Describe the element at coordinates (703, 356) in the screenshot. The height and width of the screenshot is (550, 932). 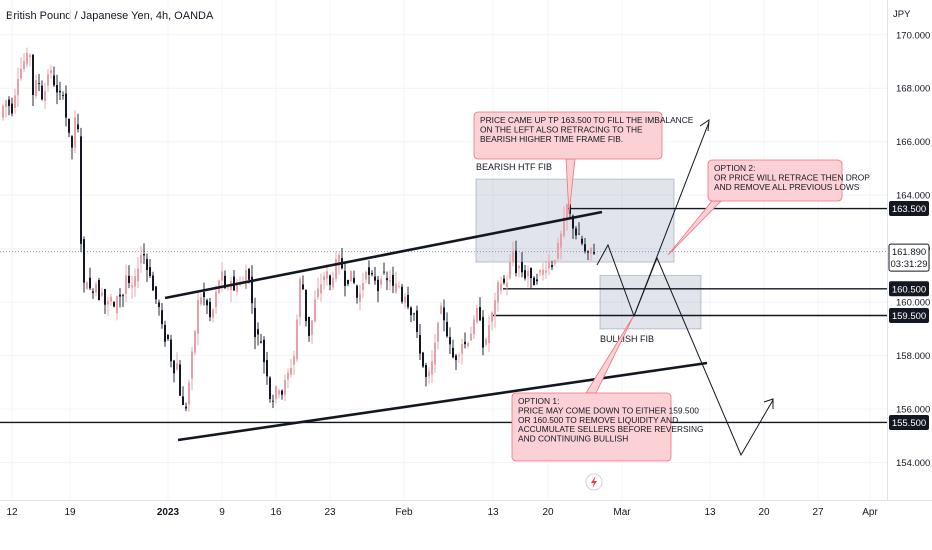
I see `option-2-projection` at that location.